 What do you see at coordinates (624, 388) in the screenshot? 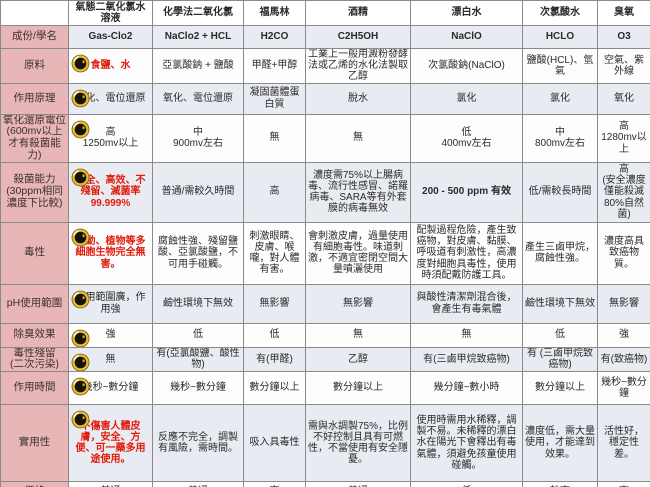
I see `cell-text: 幾秒~數分鐘` at bounding box center [624, 388].